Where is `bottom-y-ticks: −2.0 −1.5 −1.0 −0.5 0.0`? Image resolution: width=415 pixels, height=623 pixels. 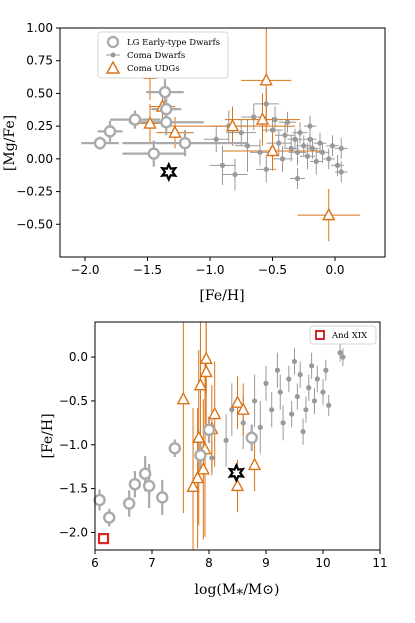 bottom-y-ticks: −2.0 −1.5 −1.0 −0.5 0.0 is located at coordinates (77, 444).